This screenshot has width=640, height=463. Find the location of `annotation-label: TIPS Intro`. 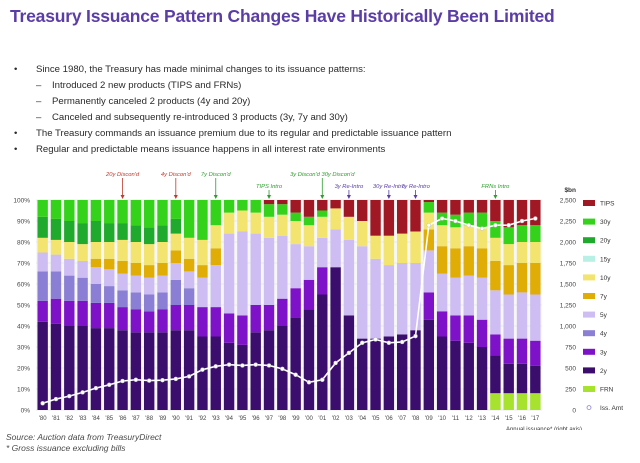

annotation-label: TIPS Intro is located at coordinates (269, 187).